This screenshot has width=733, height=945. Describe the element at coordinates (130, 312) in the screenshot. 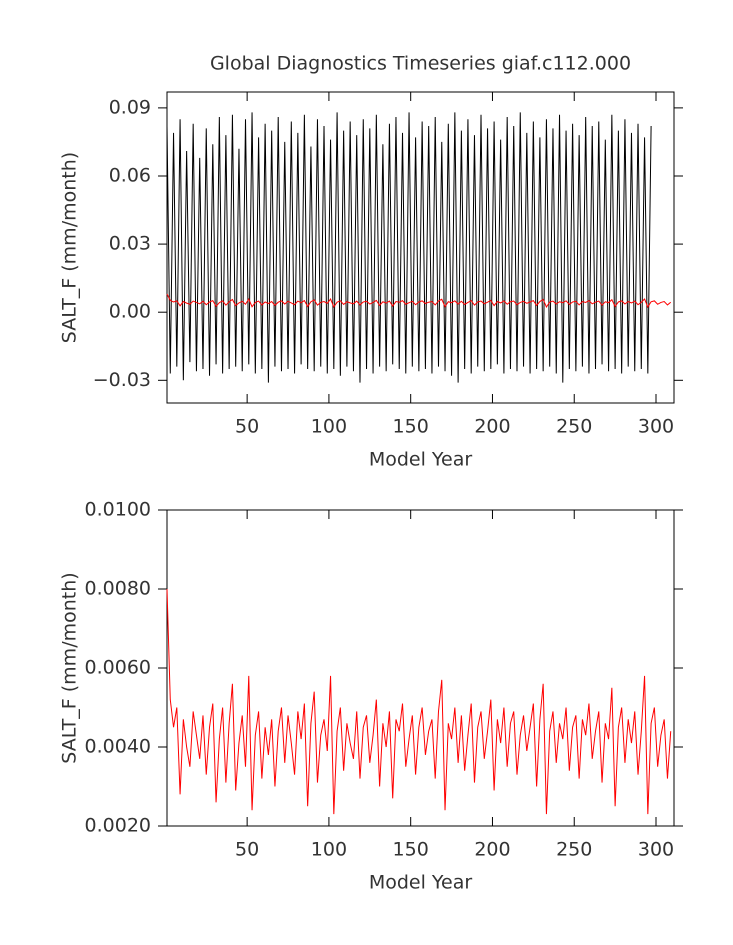

I see `y-tick-label: 0.00` at that location.